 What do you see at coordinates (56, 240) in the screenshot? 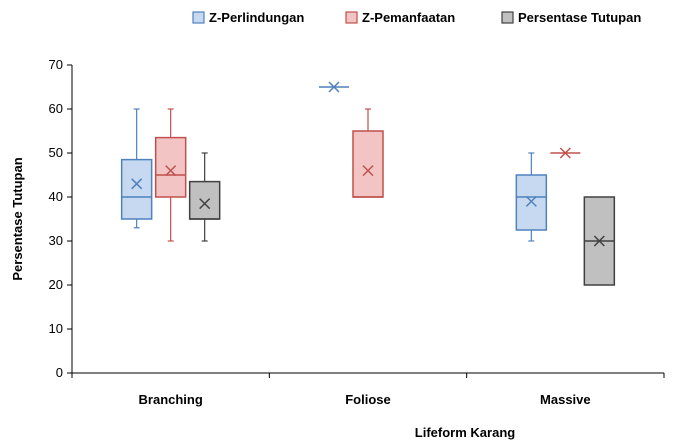
I see `y-tick-label: 30` at bounding box center [56, 240].